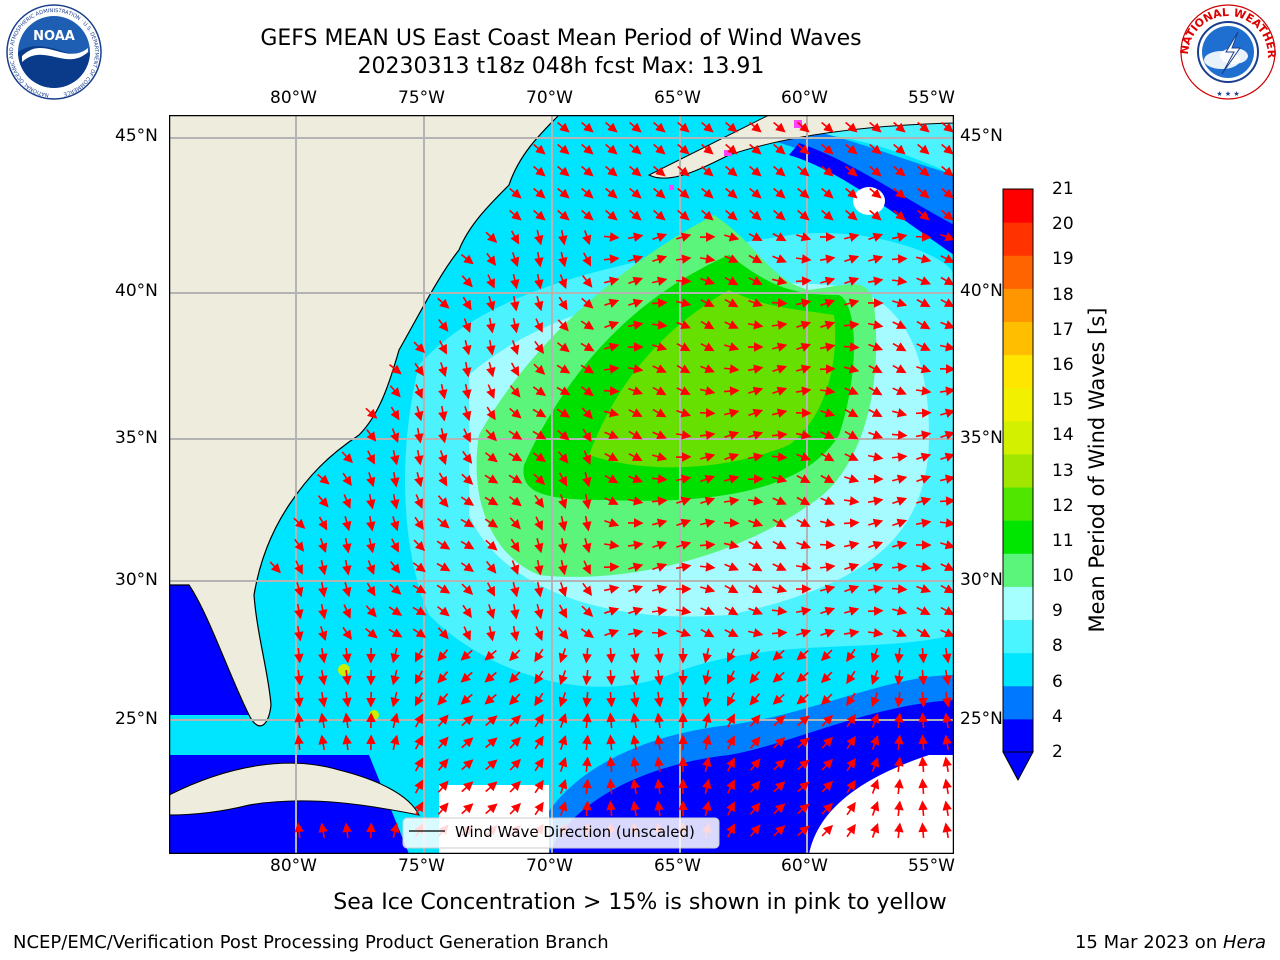 This screenshot has width=1280, height=960. What do you see at coordinates (1018, 766) in the screenshot?
I see `colorbar-extend-arrow` at bounding box center [1018, 766].